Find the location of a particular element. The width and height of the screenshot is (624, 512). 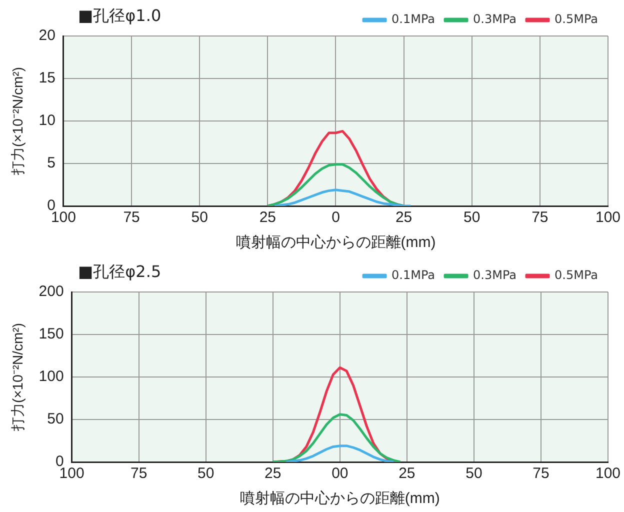

chart-title: ■孔径φ2.5 is located at coordinates (120, 272).